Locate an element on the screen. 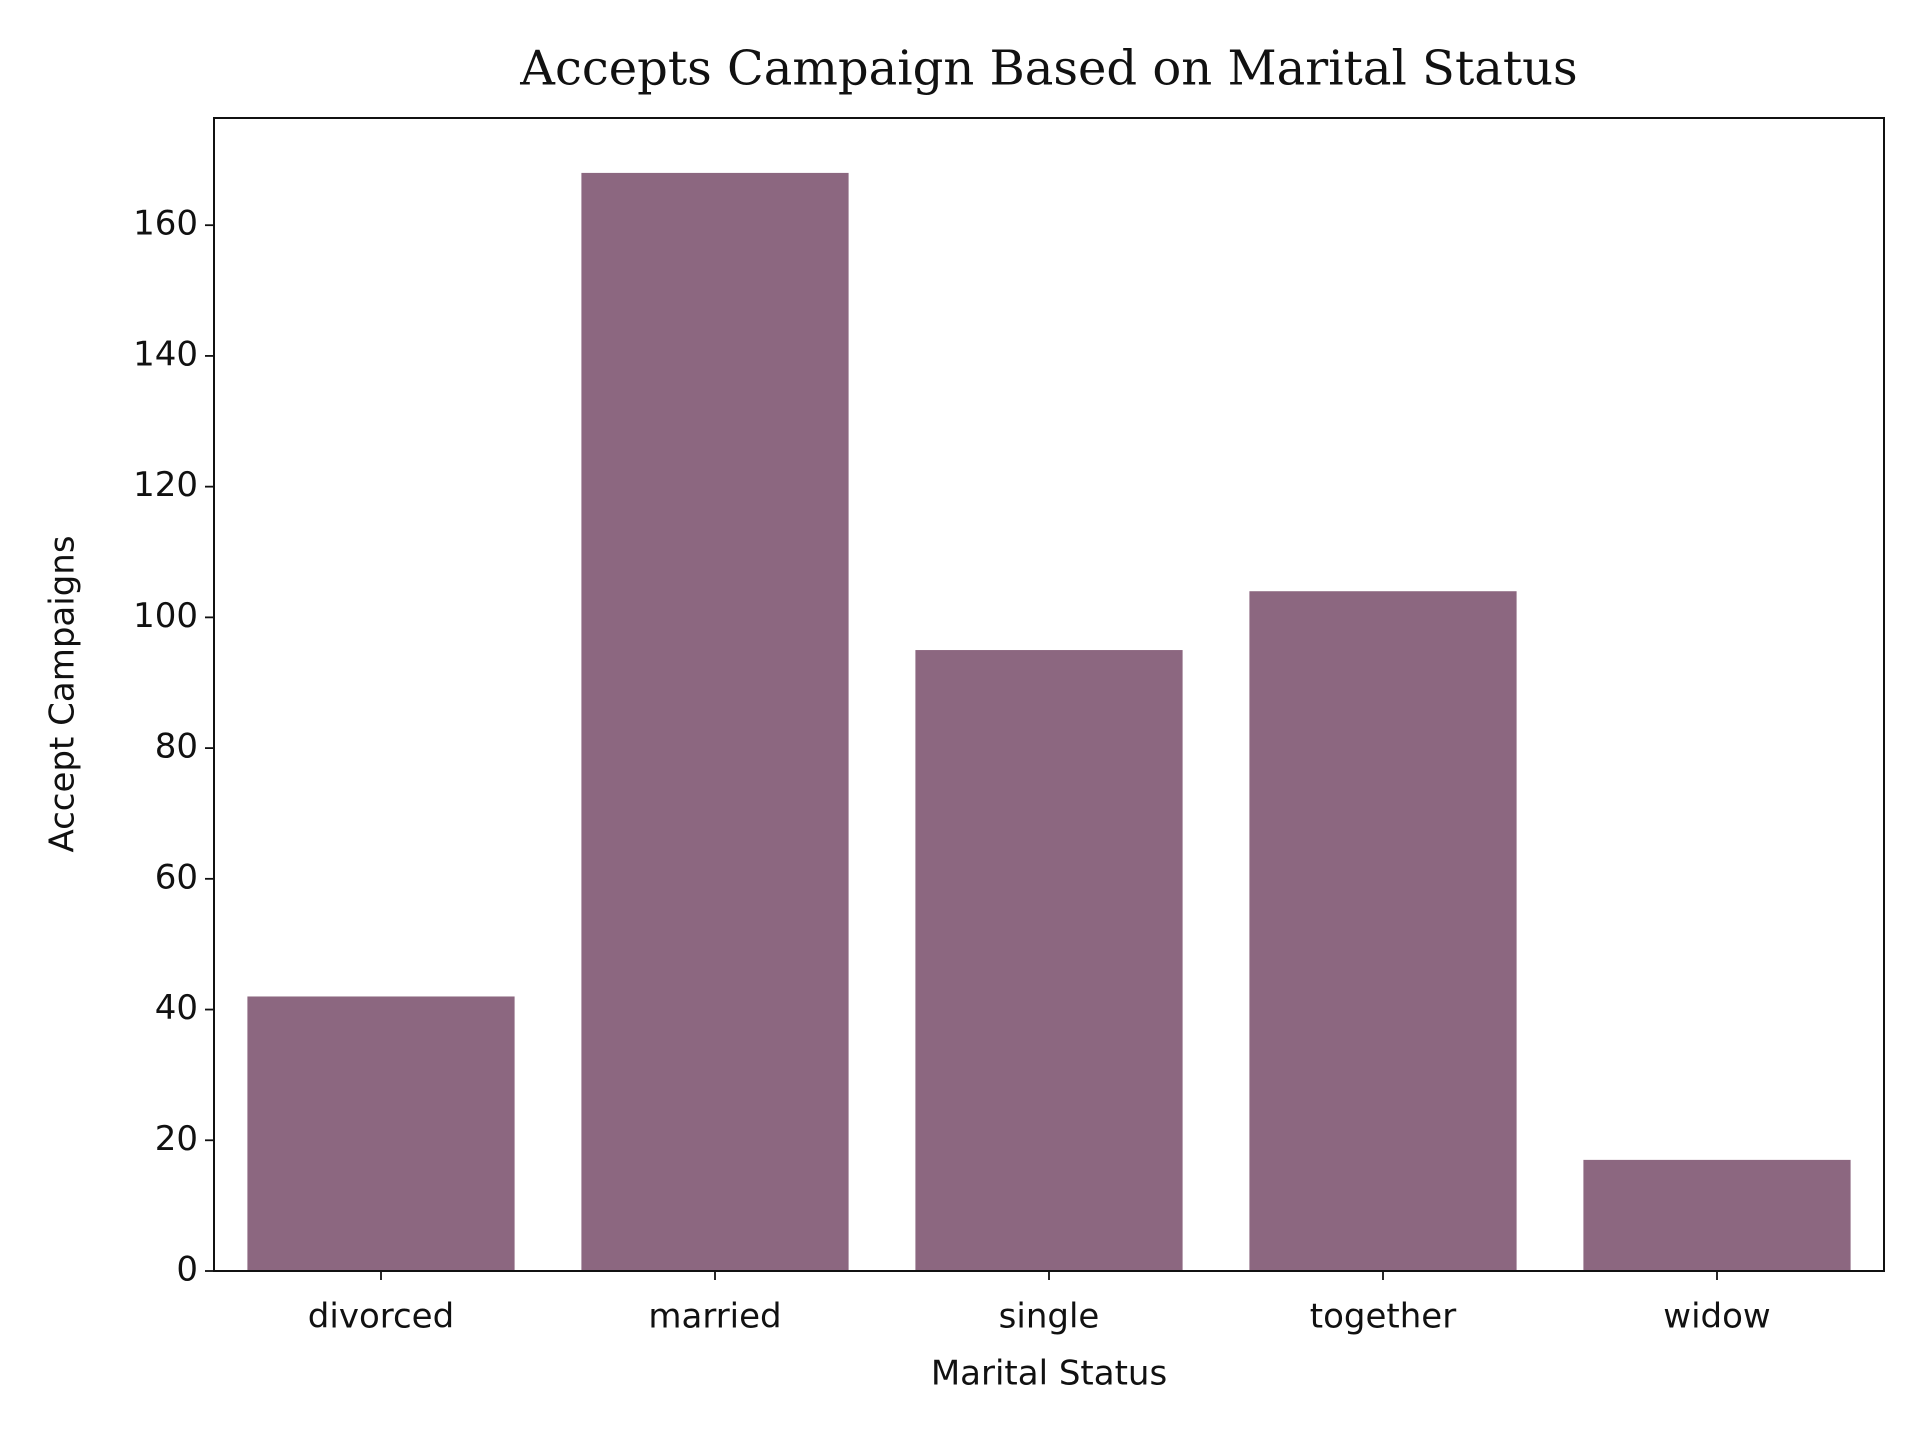 This screenshot has width=1920, height=1440. x-tick-label: divorced is located at coordinates (381, 1317).